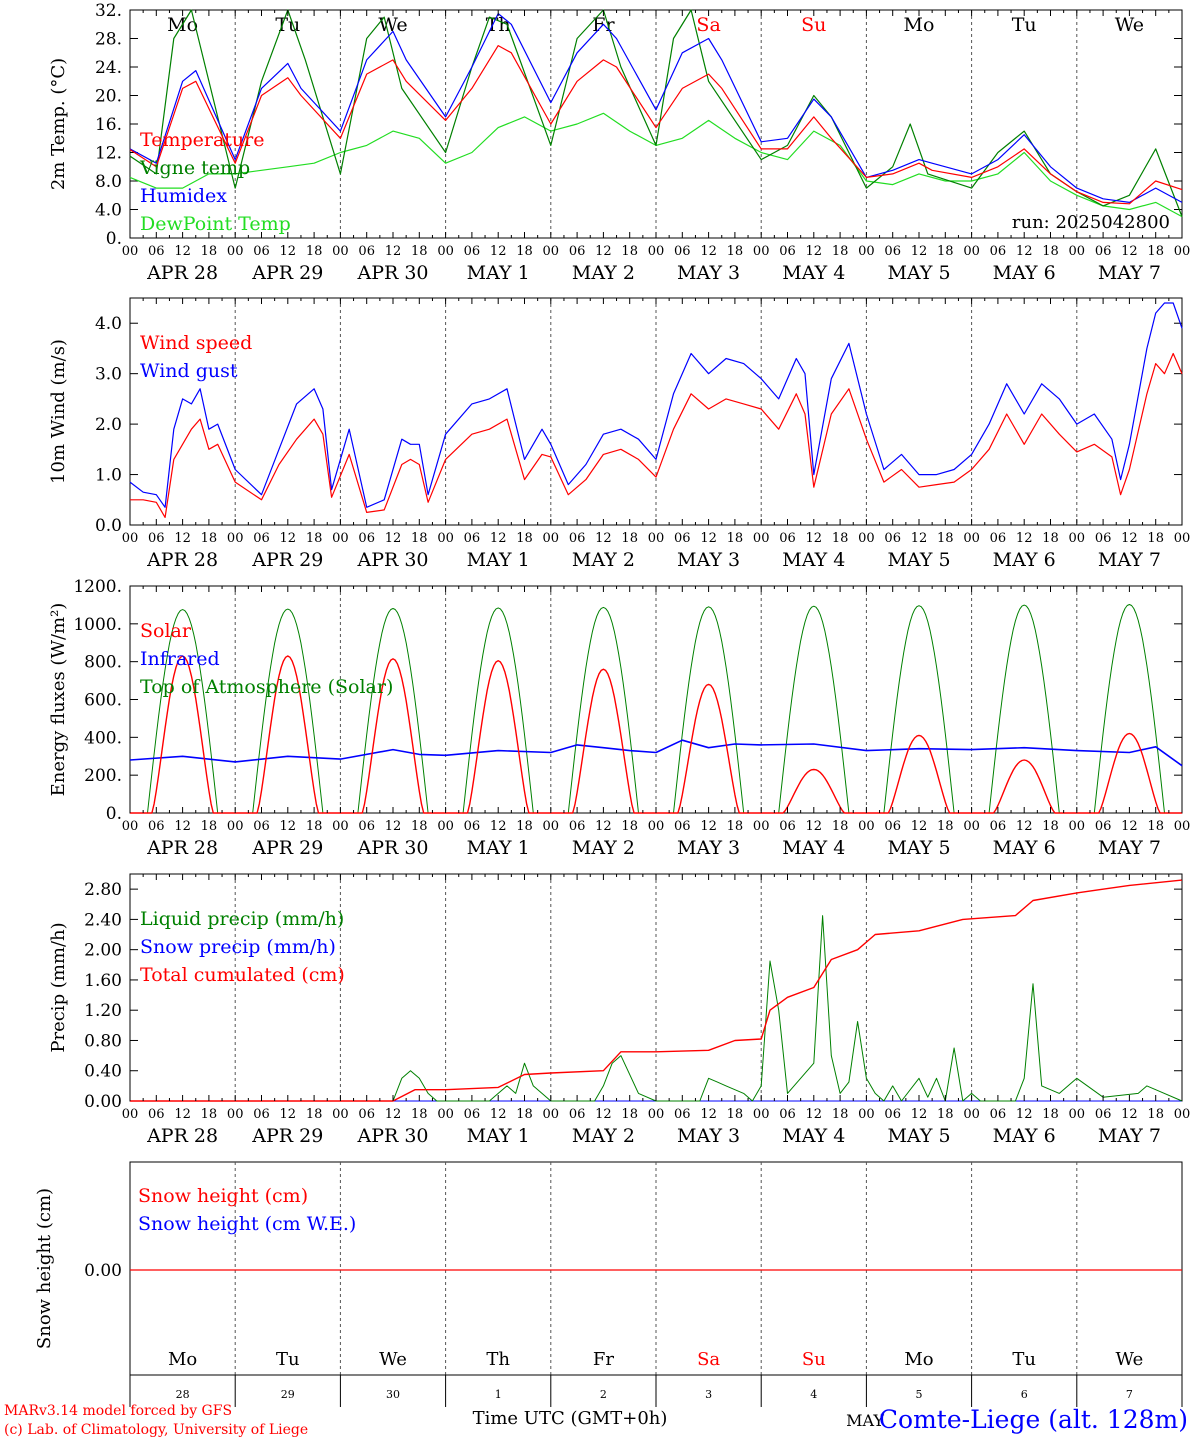 This screenshot has width=1194, height=1440. What do you see at coordinates (242, 975) in the screenshot?
I see `legend-entry: Total cumulated (cm)` at bounding box center [242, 975].